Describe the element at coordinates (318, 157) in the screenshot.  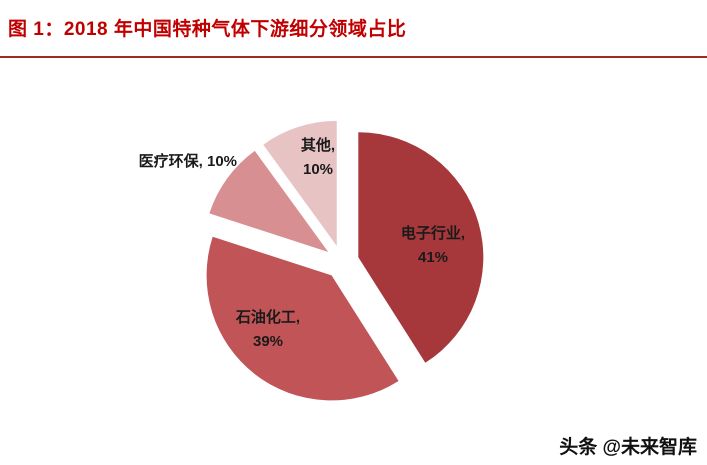
I see `pie-slice-label-3: 其他, 10%` at that location.